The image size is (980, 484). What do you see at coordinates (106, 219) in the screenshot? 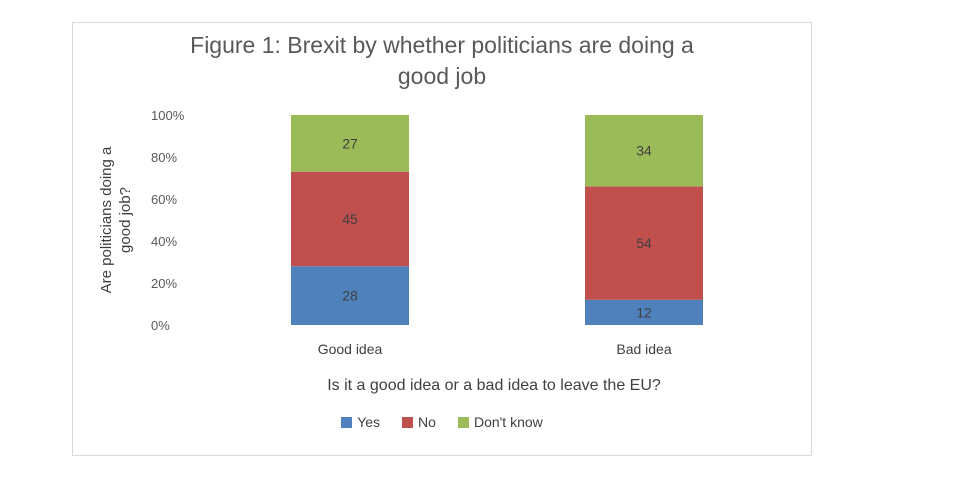
I see `y-axis-label-line-1: Are politicians doing a` at bounding box center [106, 219].